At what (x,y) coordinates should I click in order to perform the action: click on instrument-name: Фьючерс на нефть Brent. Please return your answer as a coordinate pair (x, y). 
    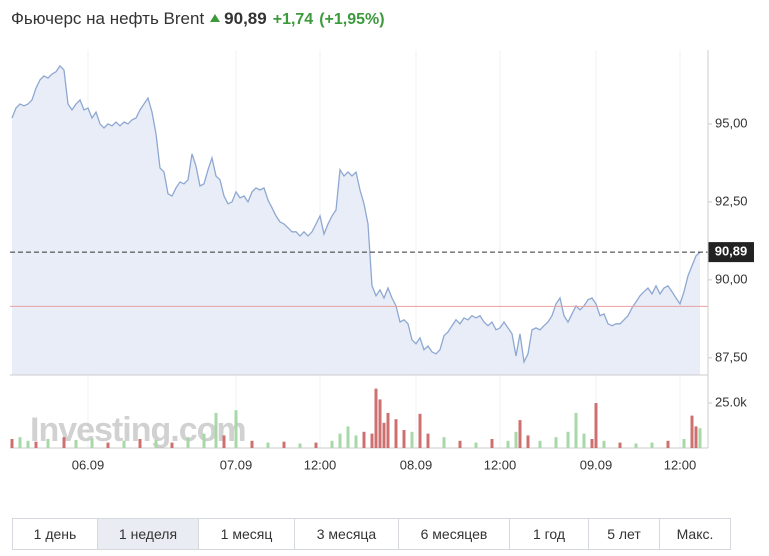
    Looking at the image, I should click on (108, 18).